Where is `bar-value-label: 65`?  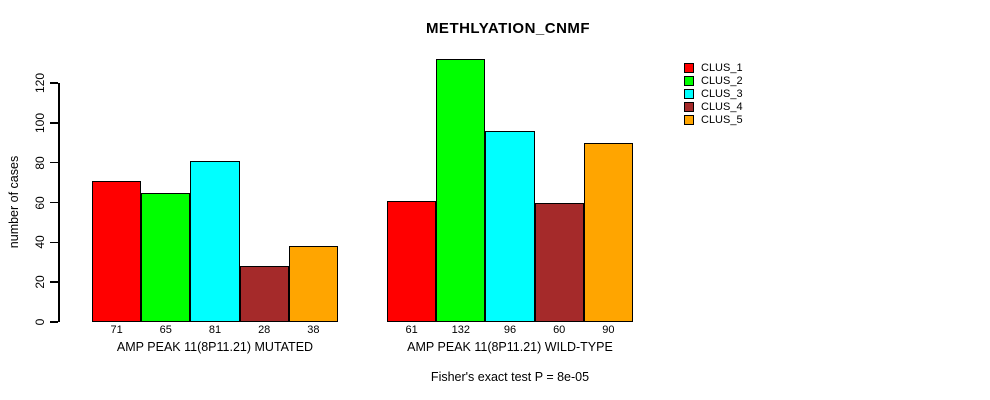
bar-value-label: 65 is located at coordinates (165, 330).